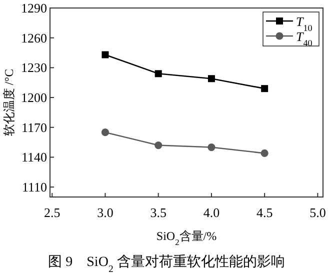 The image size is (333, 276). What do you see at coordinates (264, 212) in the screenshot?
I see `x-tick-label: 4.5` at bounding box center [264, 212].